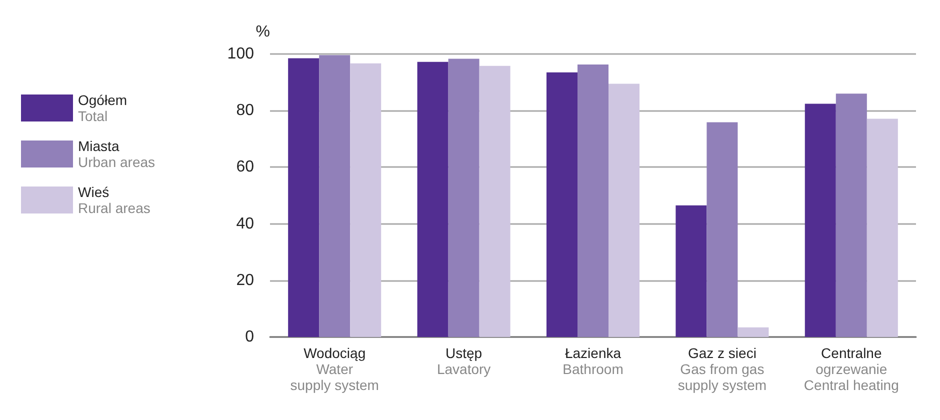  I want to click on y-tick-label: 60, so click(245, 167).